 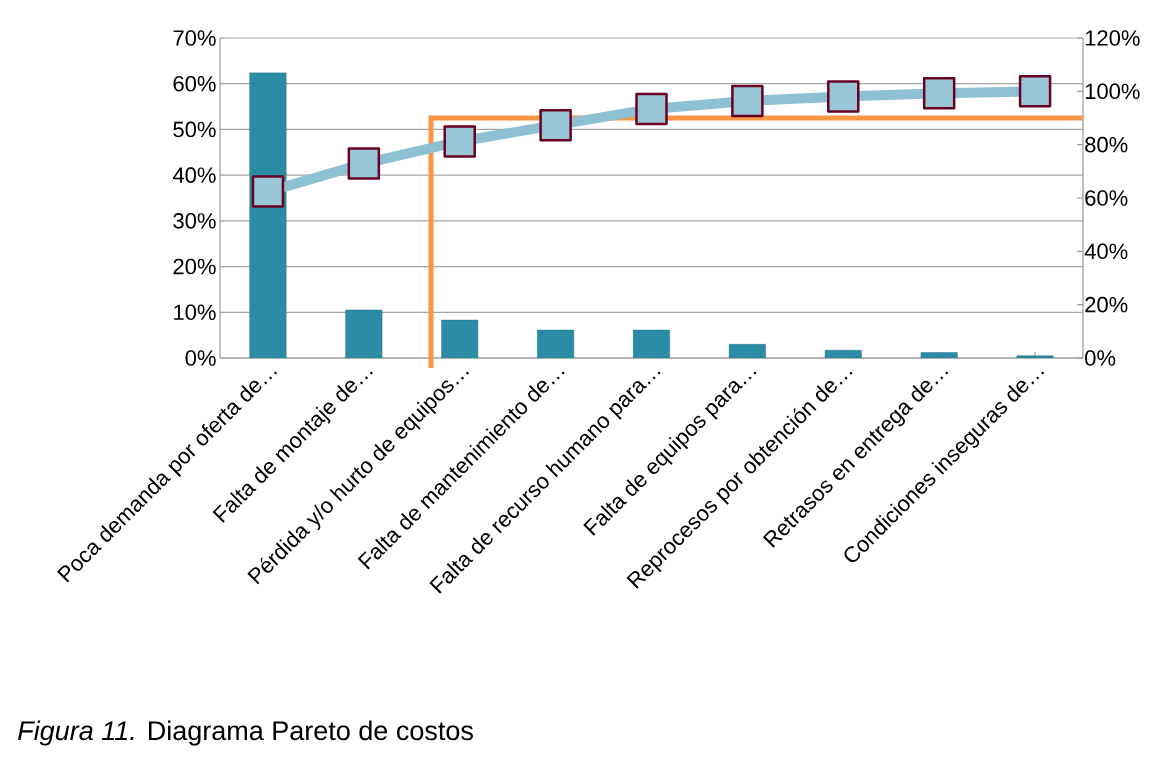 What do you see at coordinates (194, 38) in the screenshot?
I see `y-tick-label: 70%` at bounding box center [194, 38].